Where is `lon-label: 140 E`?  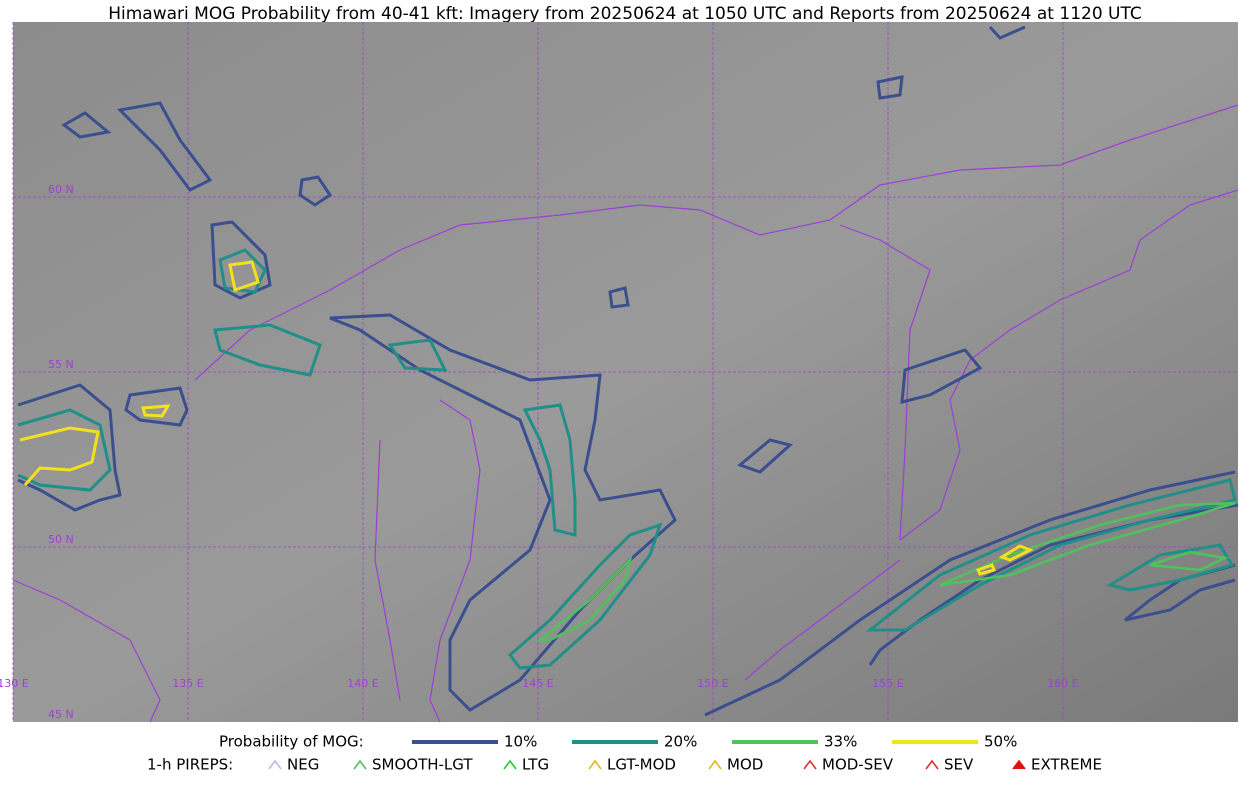 lon-label: 140 E is located at coordinates (362, 683).